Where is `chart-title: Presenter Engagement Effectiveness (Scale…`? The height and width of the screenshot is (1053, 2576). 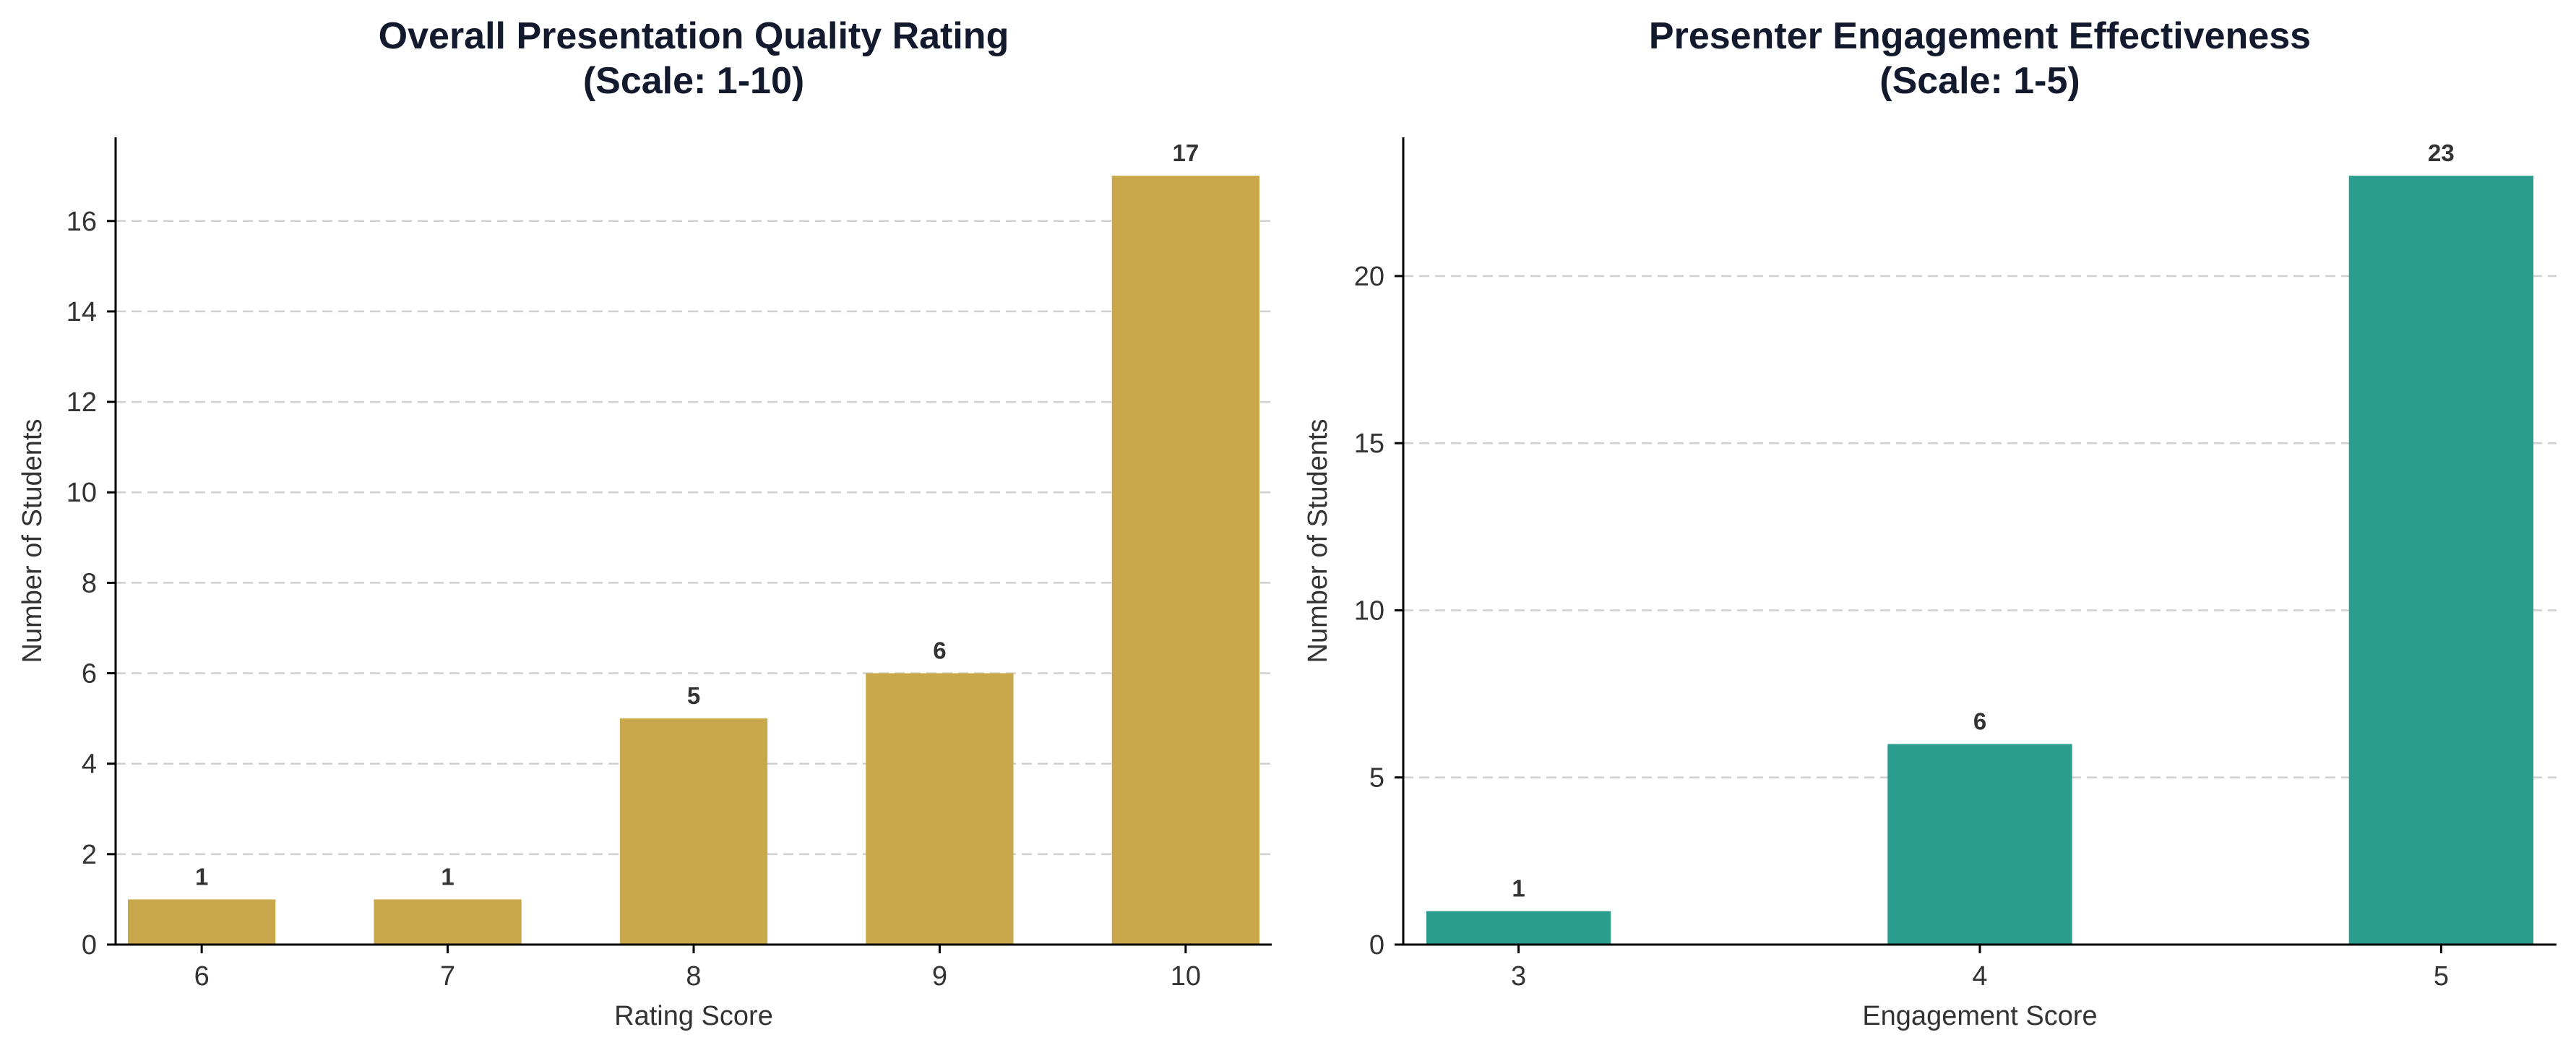 chart-title: Presenter Engagement Effectiveness (Scale… is located at coordinates (1980, 58).